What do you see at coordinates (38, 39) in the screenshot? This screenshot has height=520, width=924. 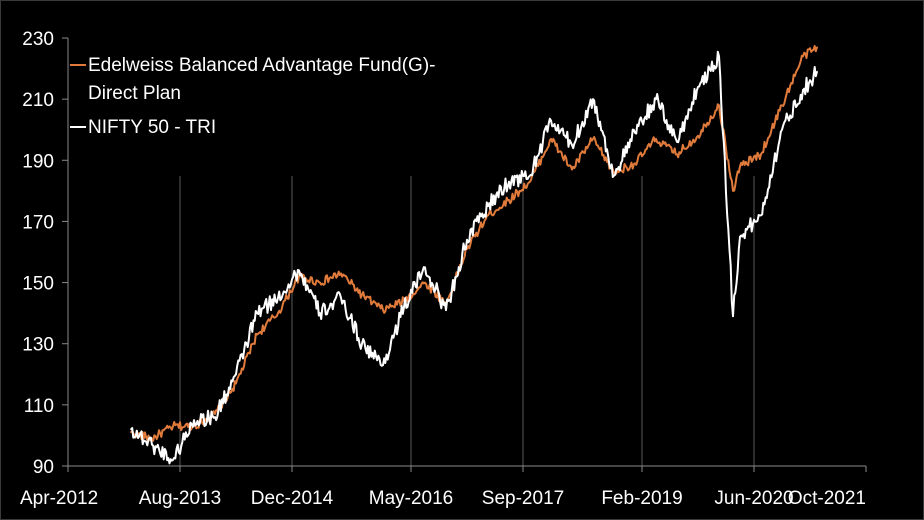 I see `y-tick-label: 230` at bounding box center [38, 39].